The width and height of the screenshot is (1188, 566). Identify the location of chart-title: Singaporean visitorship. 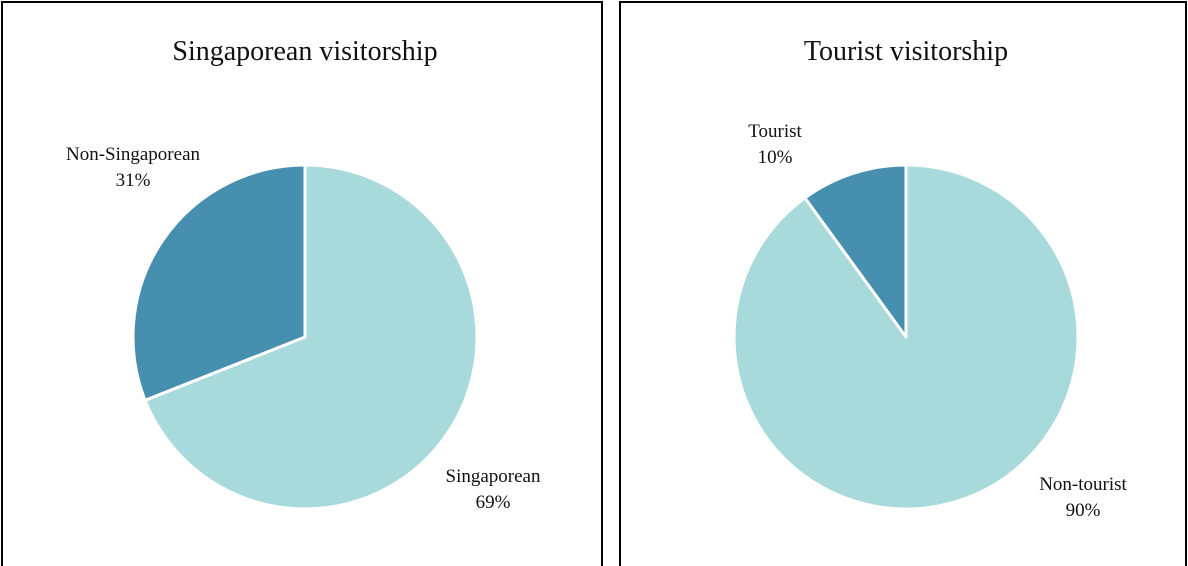
(304, 51).